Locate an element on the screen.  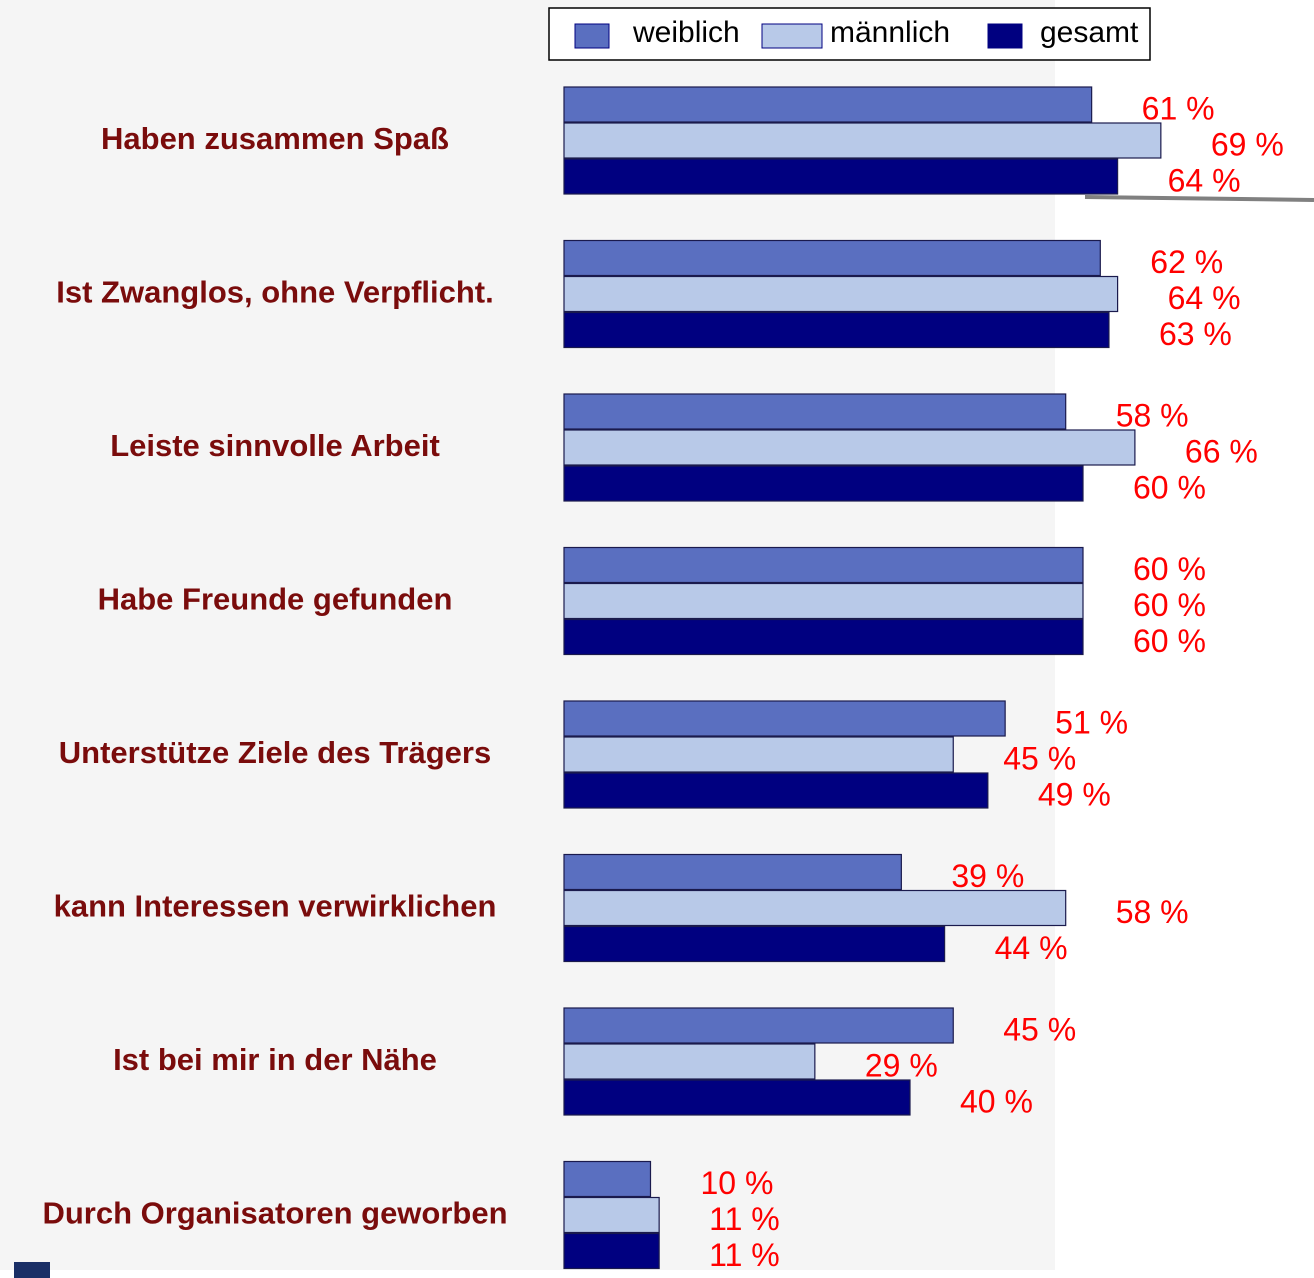
legend-label: weiblich is located at coordinates (686, 32).